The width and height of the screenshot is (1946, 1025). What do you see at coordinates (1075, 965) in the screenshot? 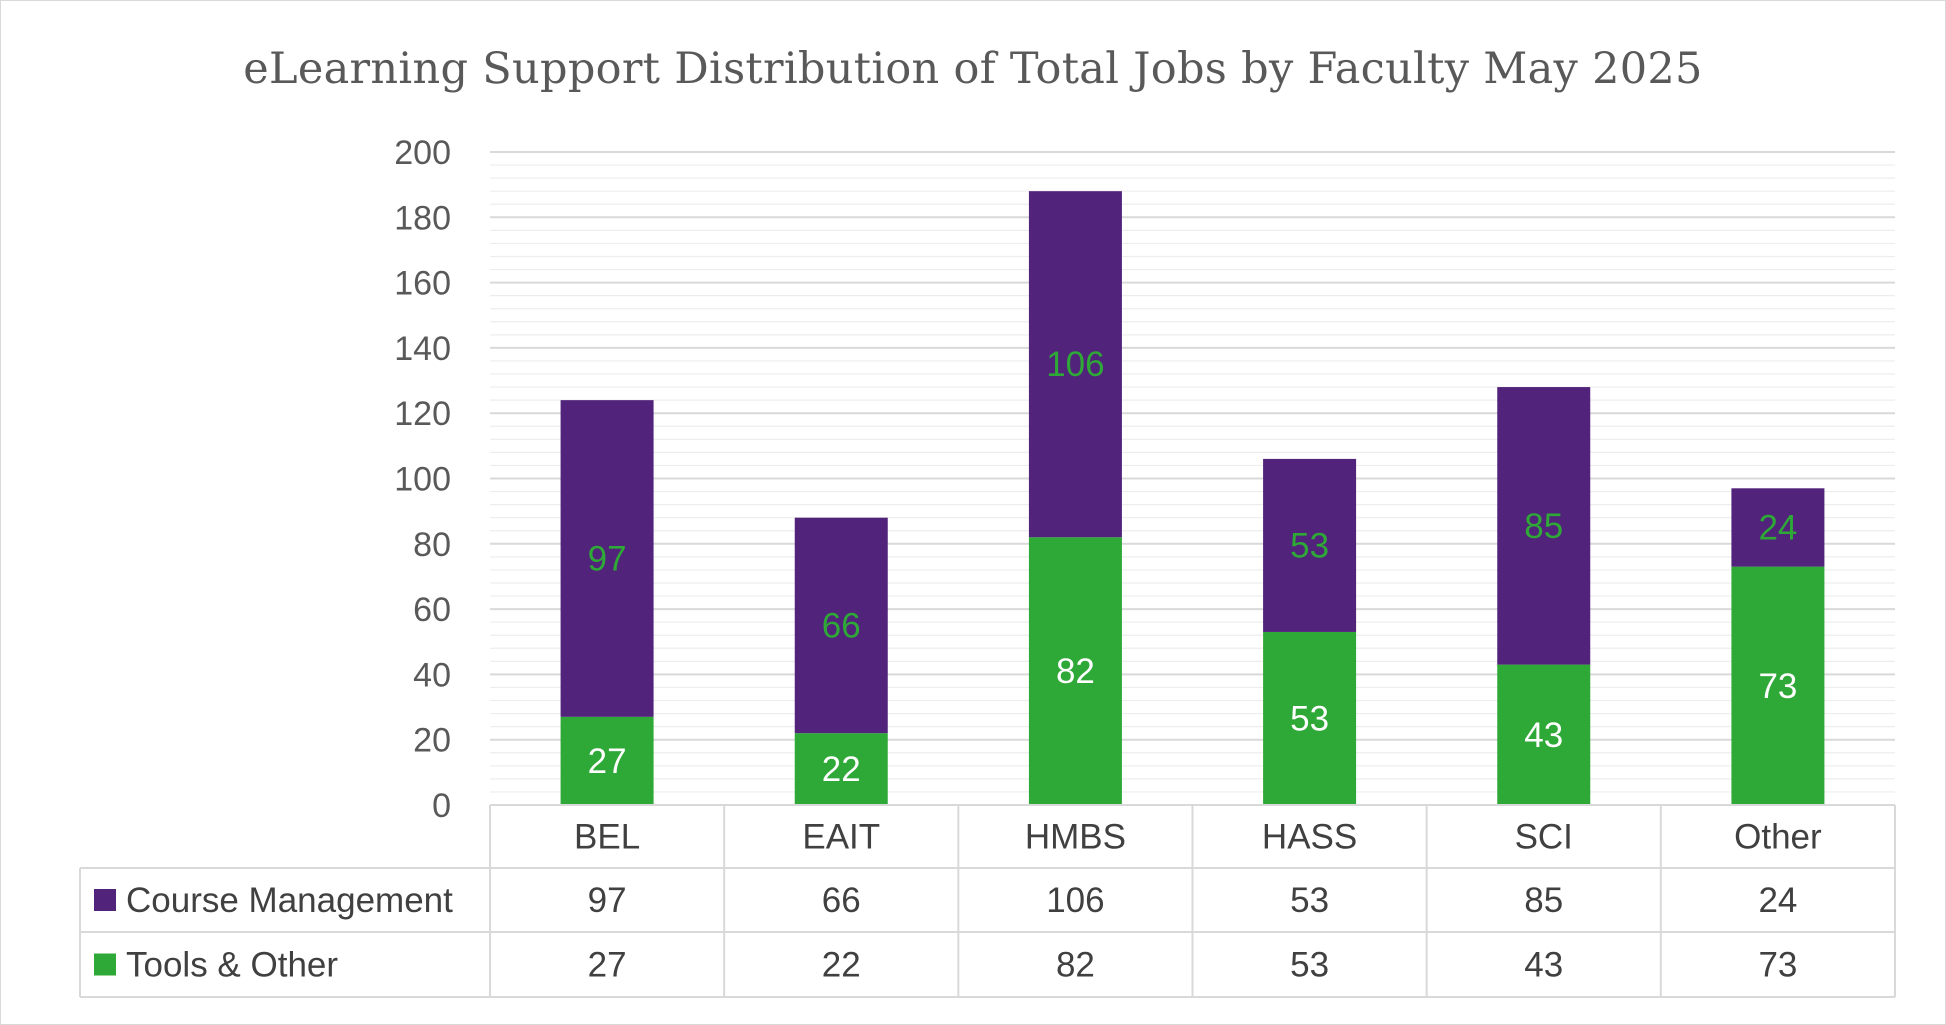
I see `table-value: 82` at bounding box center [1075, 965].